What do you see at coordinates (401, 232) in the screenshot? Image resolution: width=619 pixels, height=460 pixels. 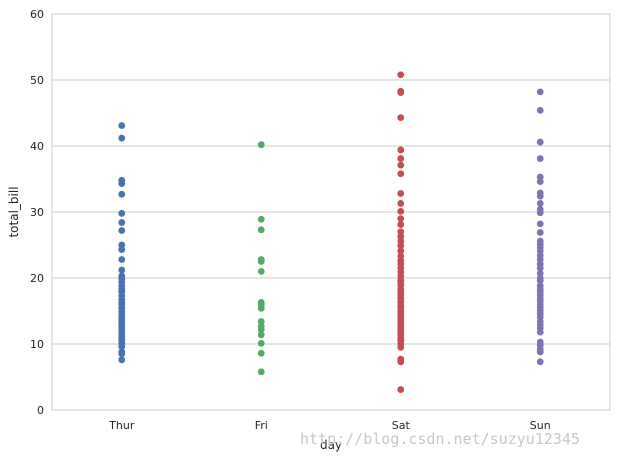 I see `series-sat` at bounding box center [401, 232].